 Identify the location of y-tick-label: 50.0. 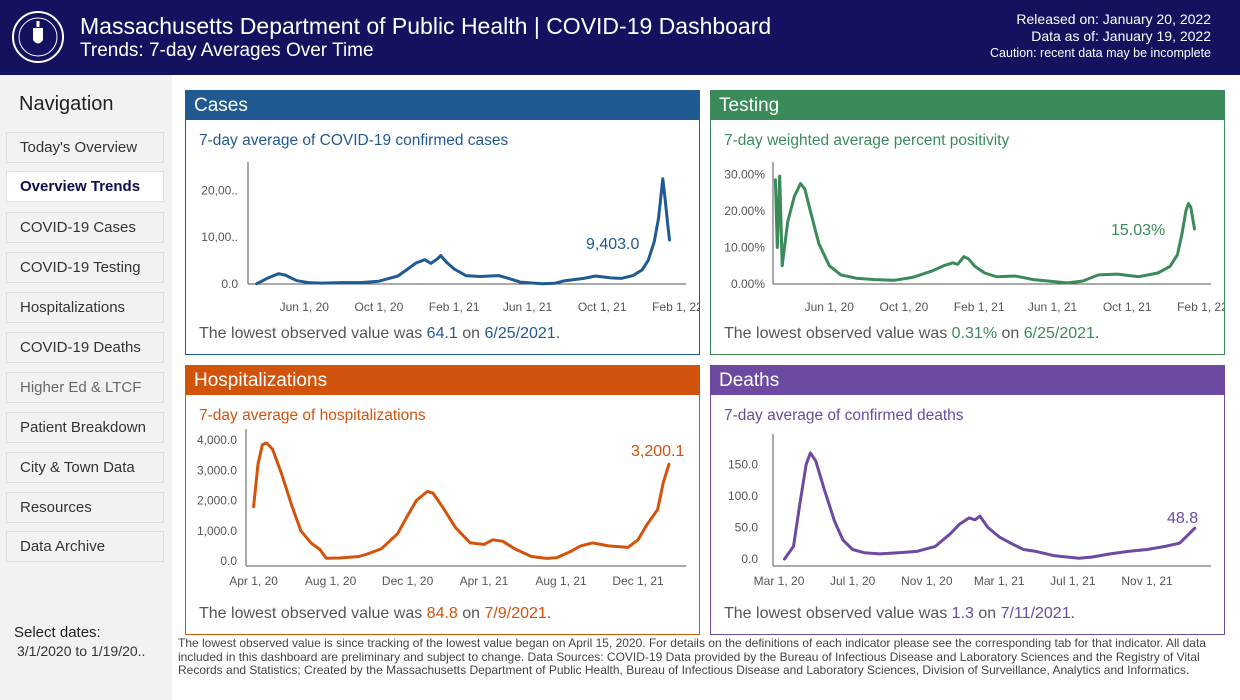
(747, 527).